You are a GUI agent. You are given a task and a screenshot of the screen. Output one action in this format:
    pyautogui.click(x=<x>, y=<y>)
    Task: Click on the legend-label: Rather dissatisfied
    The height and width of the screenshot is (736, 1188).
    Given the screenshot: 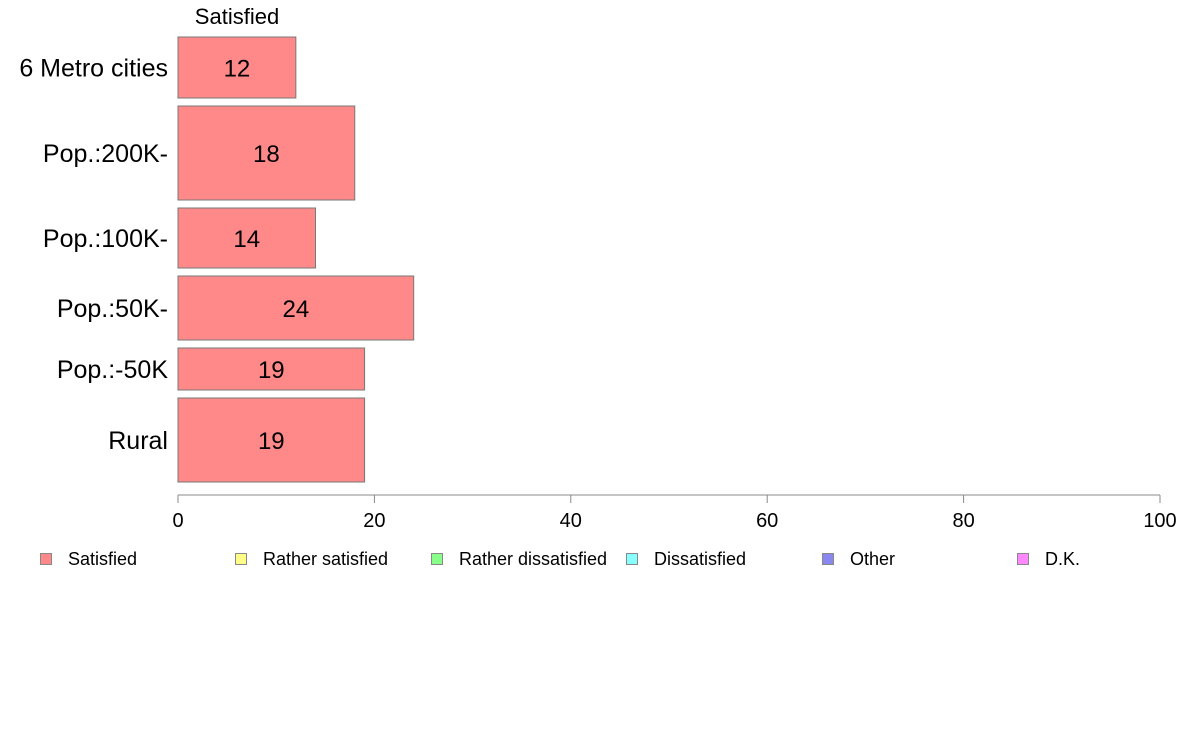 What is the action you would take?
    pyautogui.click(x=533, y=558)
    